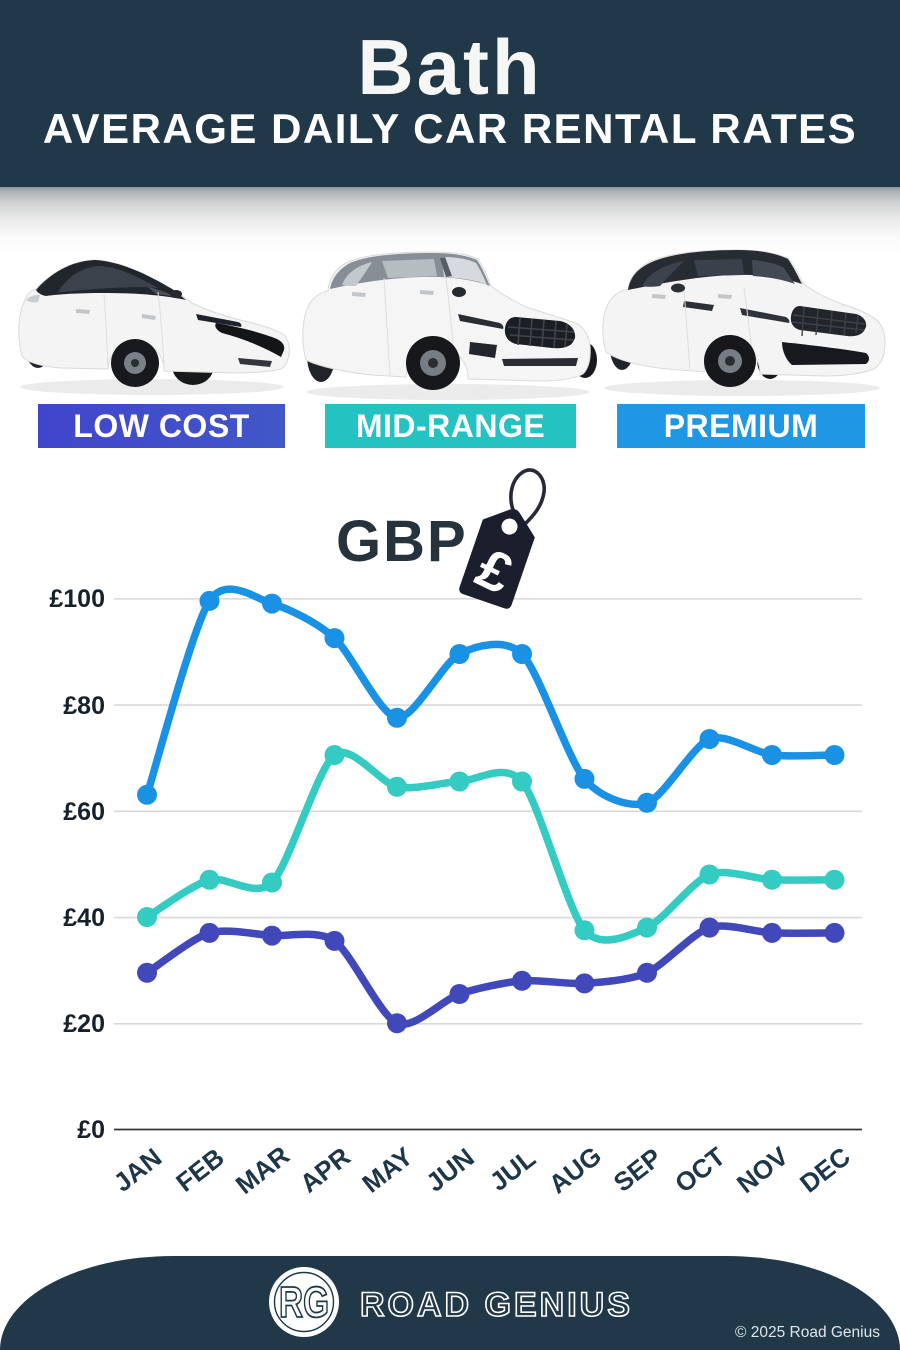 This screenshot has height=1350, width=900. I want to click on svg-text: £60, so click(84, 812).